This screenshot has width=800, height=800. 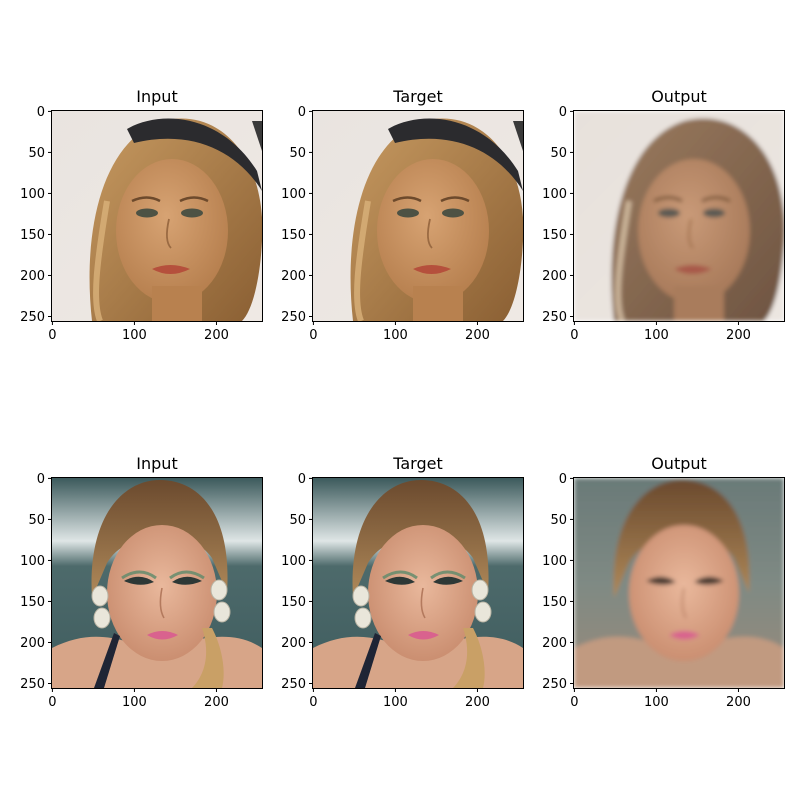 I want to click on image-face-2-input, so click(x=157, y=583).